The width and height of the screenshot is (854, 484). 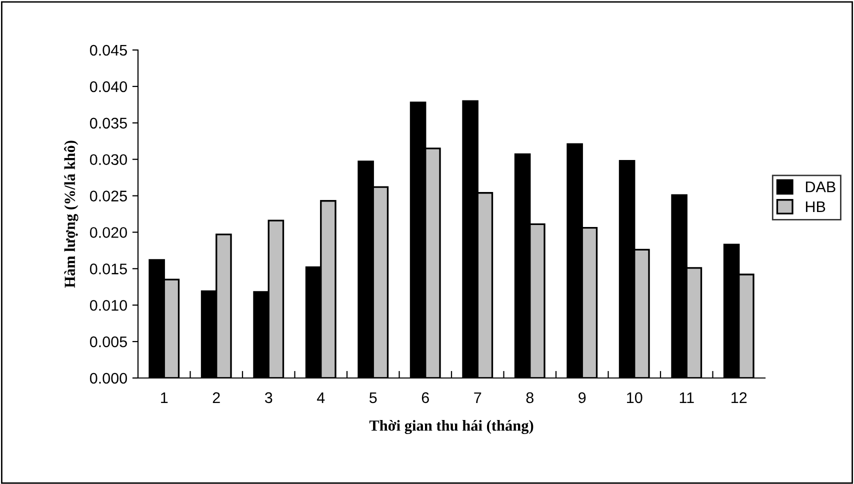 What do you see at coordinates (216, 397) in the screenshot?
I see `x-tick-label: 2` at bounding box center [216, 397].